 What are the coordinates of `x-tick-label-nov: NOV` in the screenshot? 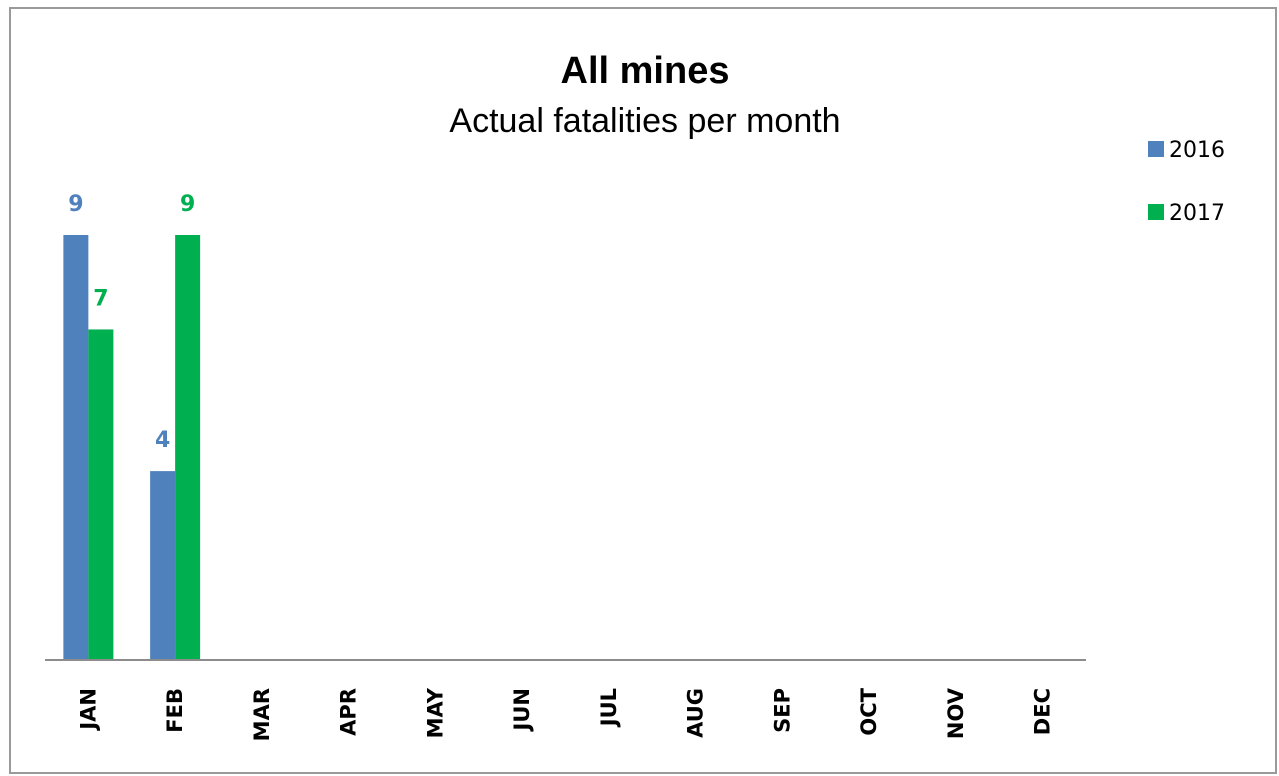 It's located at (956, 713).